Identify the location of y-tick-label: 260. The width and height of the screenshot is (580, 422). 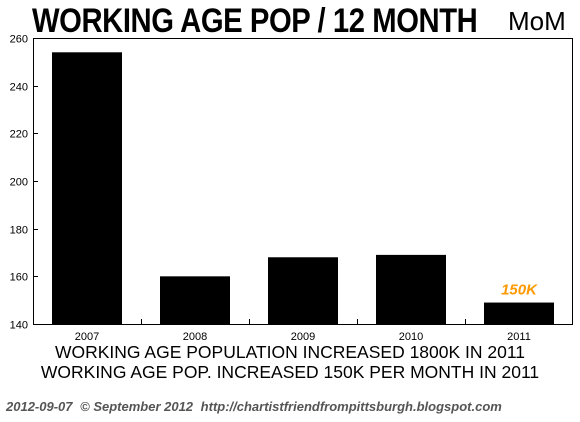
(19, 40).